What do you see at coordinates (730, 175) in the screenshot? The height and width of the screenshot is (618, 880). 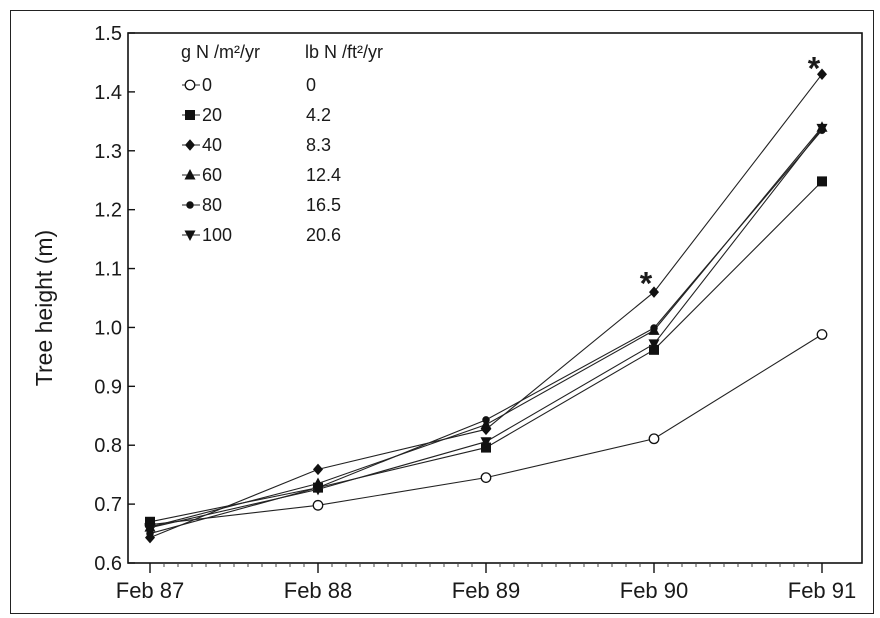 I see `annotations: **` at bounding box center [730, 175].